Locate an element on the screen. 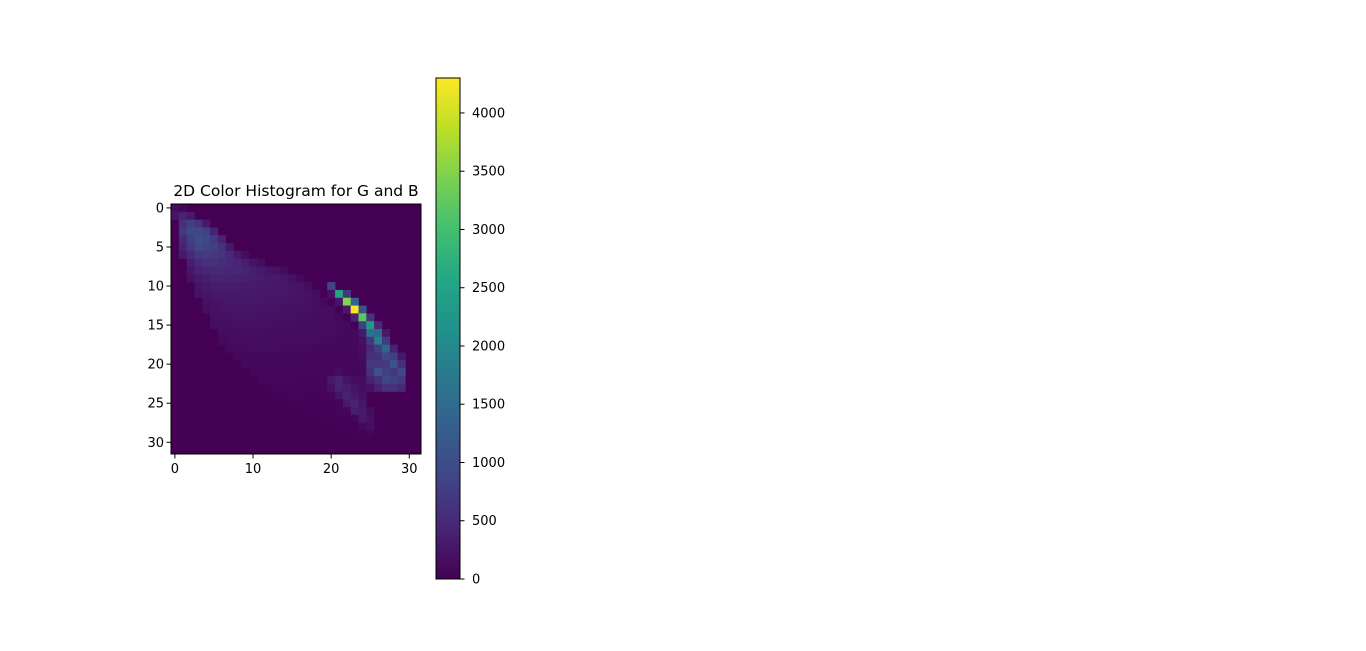 The width and height of the screenshot is (1366, 651). y-tick-label: 25 is located at coordinates (155, 404).